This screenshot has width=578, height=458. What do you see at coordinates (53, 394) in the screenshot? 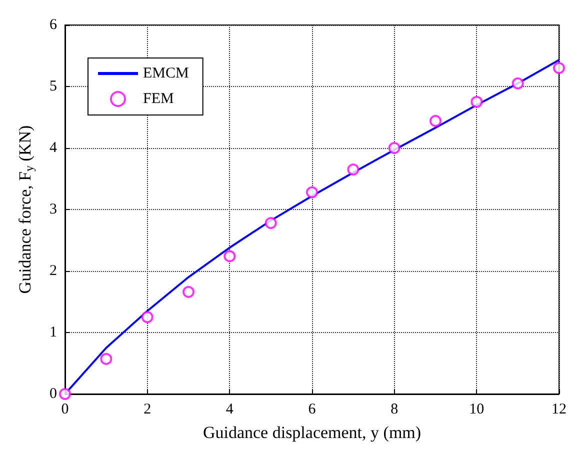
I see `y-tick-label: 0` at bounding box center [53, 394].